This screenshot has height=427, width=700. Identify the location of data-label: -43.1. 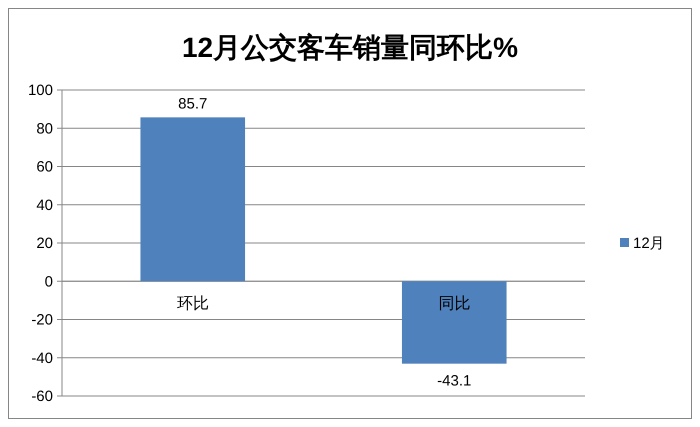
(454, 381).